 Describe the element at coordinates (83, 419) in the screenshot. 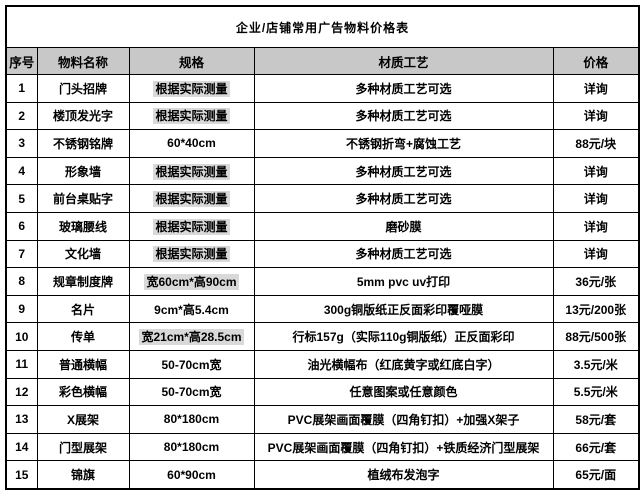

I see `cell-material-name: X展架` at that location.